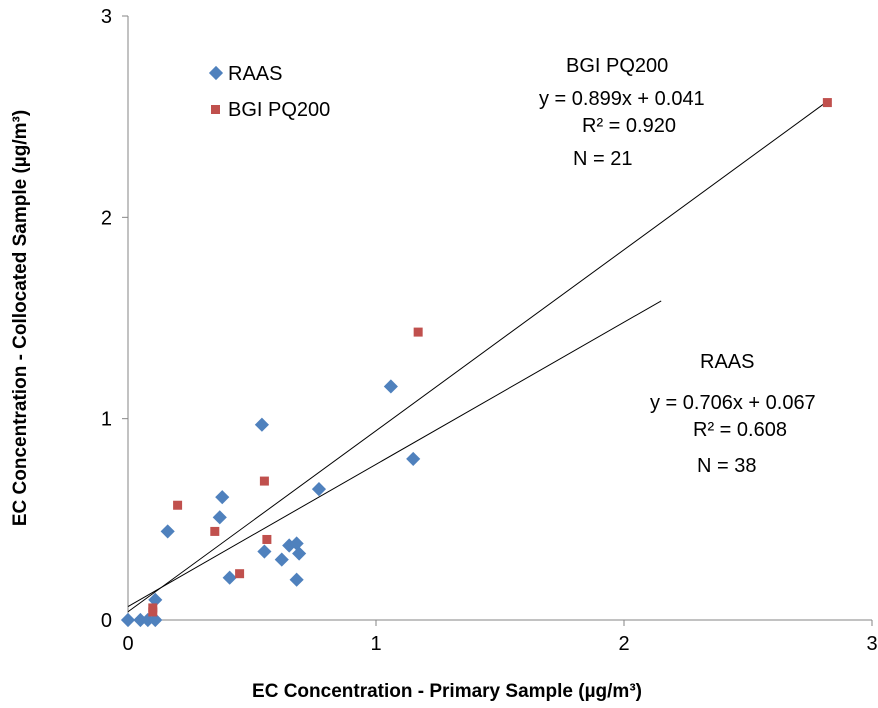 This screenshot has width=878, height=708. Describe the element at coordinates (740, 430) in the screenshot. I see `raas-annotation-r2: R² = 0.608` at that location.